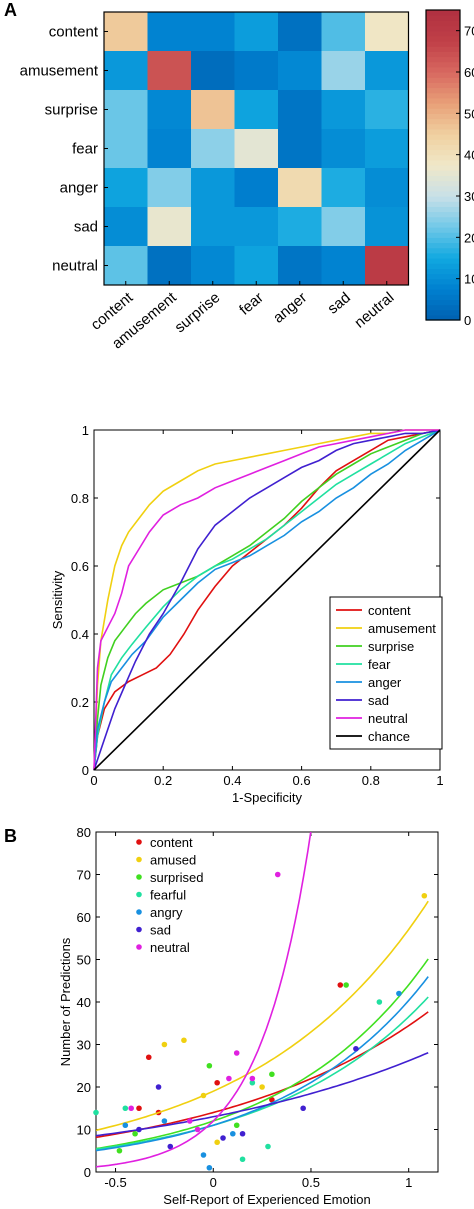  I want to click on roc-x-axis-label: 1-Specificity, so click(267, 797).